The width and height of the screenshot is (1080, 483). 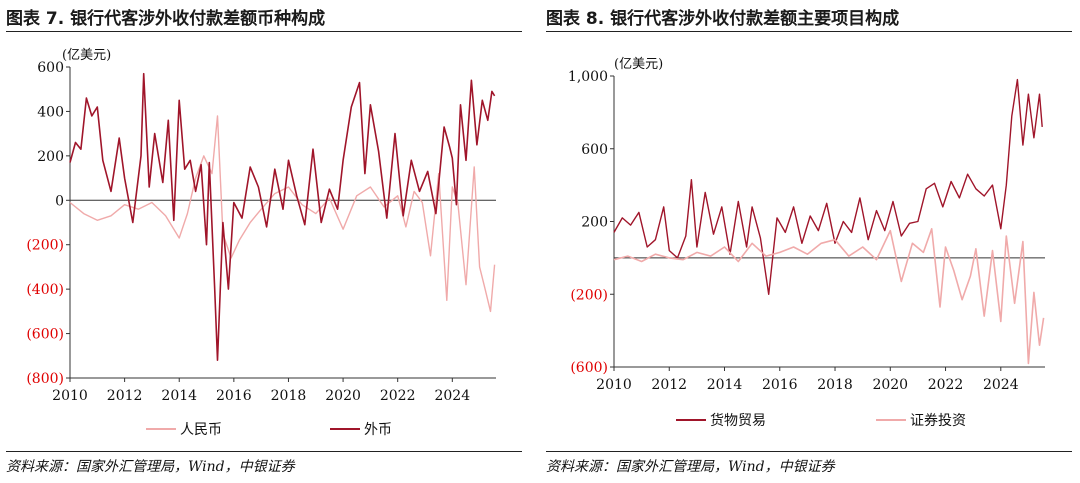 What do you see at coordinates (378, 430) in the screenshot?
I see `legend-label: 外币` at bounding box center [378, 430].